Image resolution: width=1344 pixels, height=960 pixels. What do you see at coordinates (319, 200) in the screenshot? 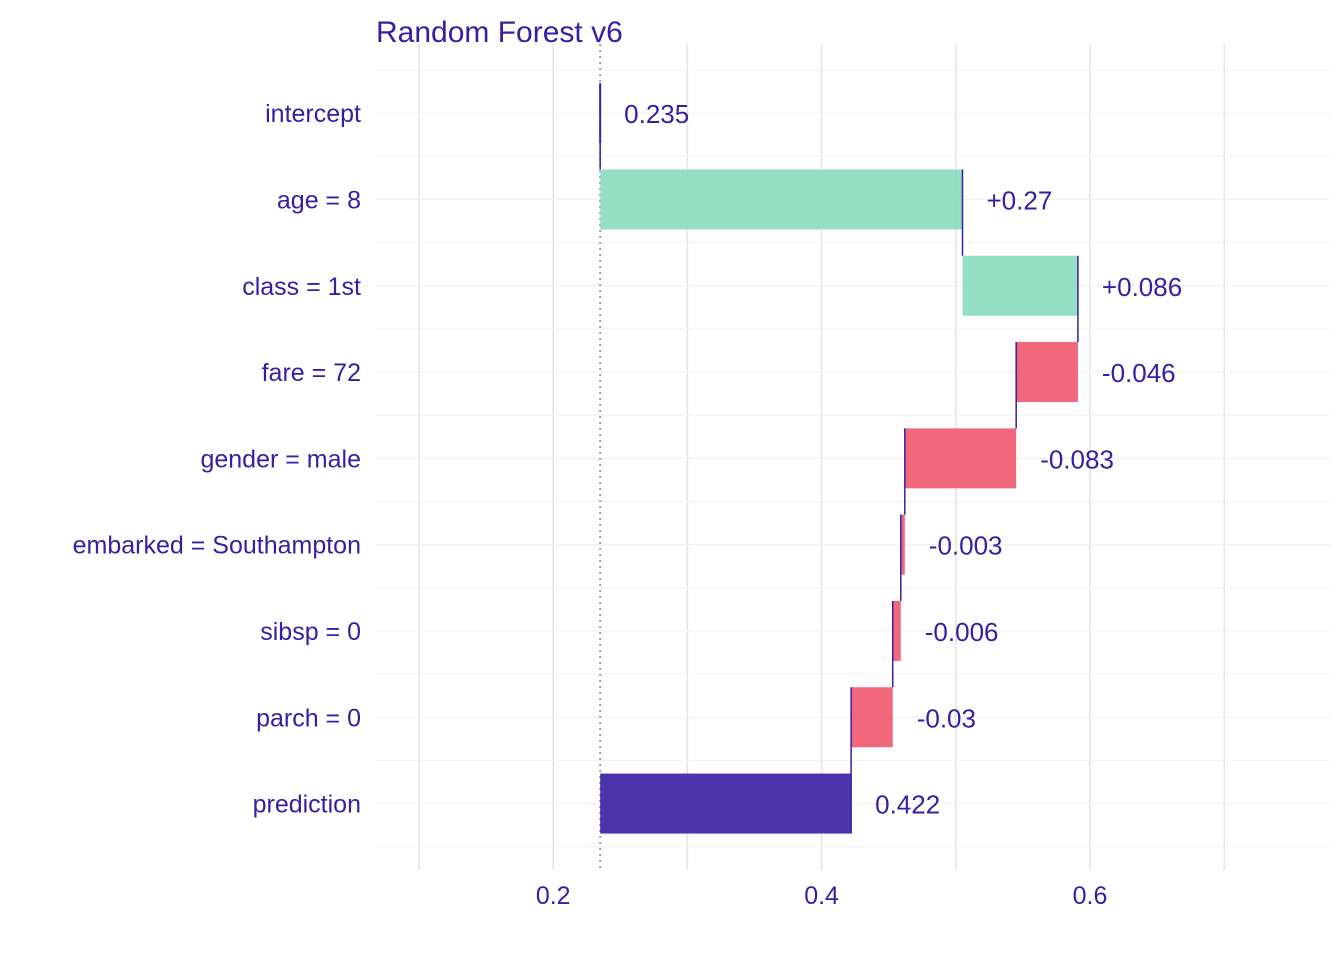
I see `category-label: age = 8` at bounding box center [319, 200].